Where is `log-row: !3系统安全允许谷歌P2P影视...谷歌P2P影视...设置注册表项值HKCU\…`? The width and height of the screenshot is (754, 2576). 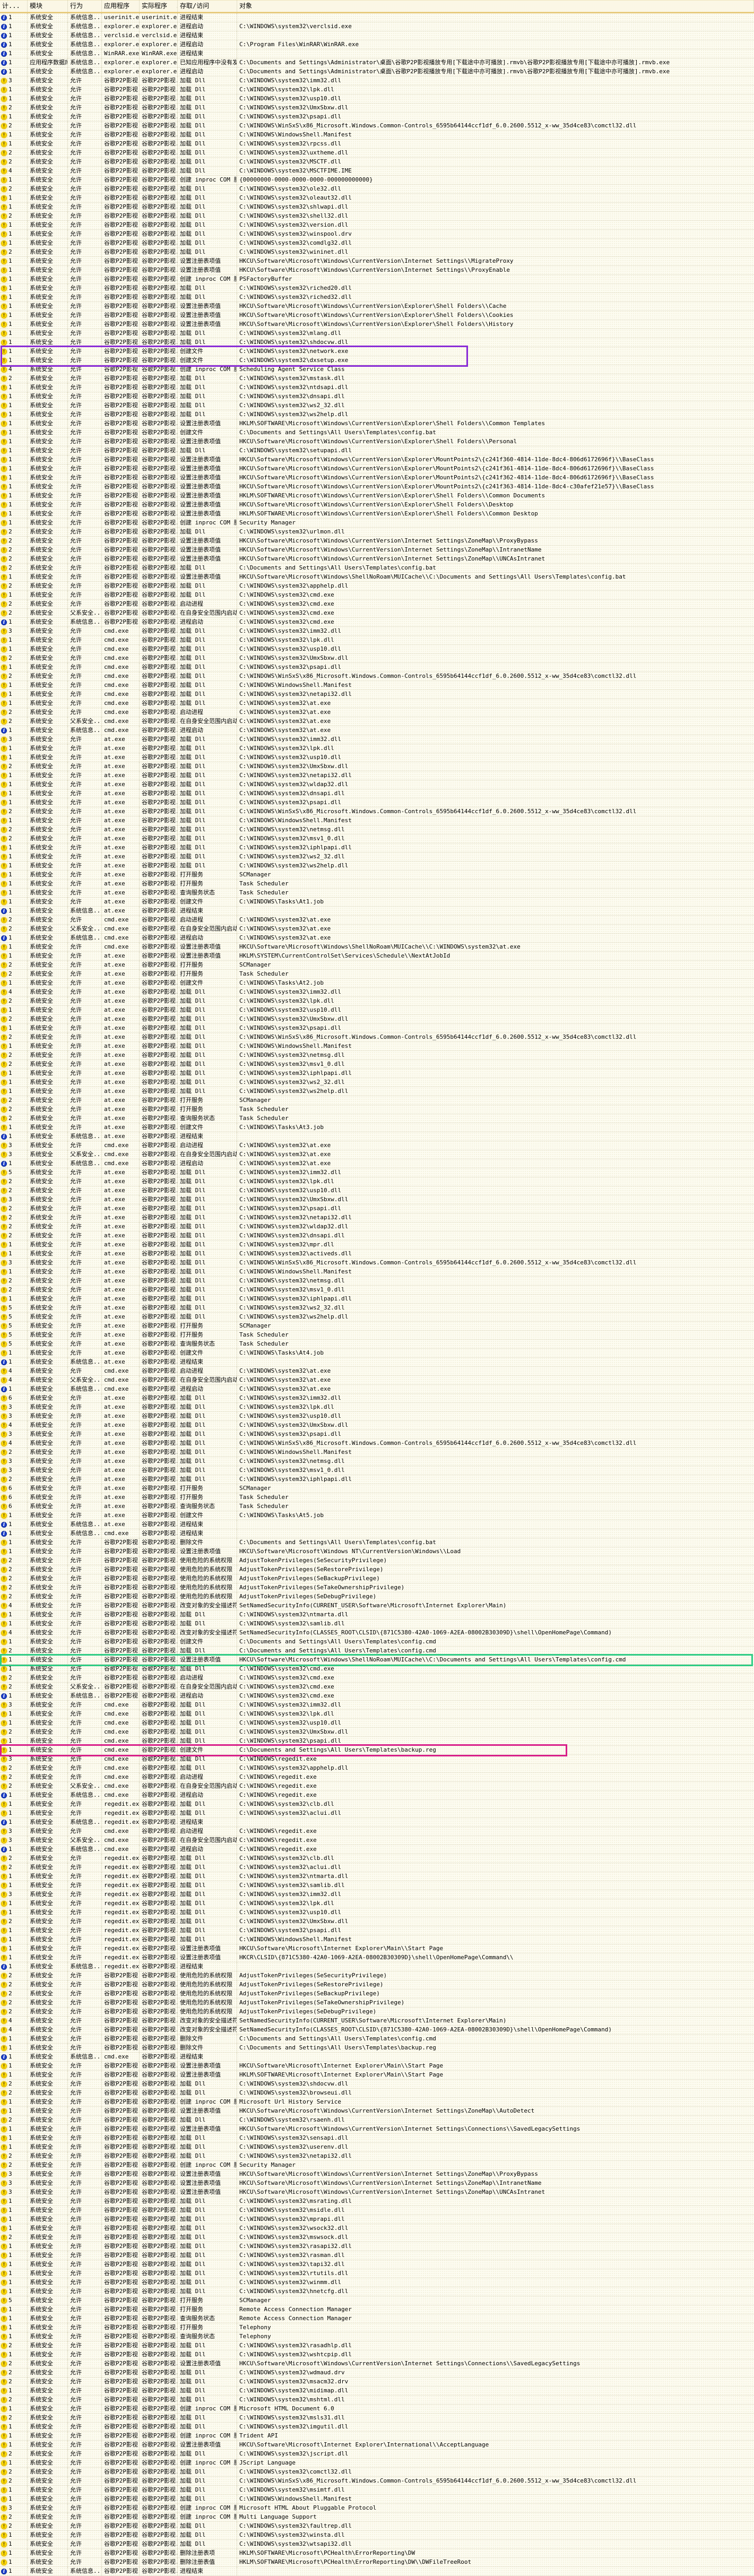 log-row: !3系统安全允许谷歌P2P影视...谷歌P2P影视...设置注册表项值HKCU\… is located at coordinates (377, 2183).